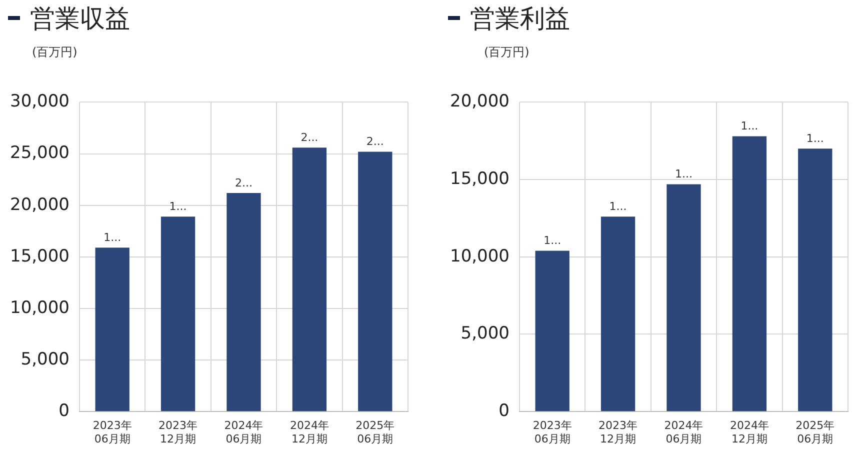 The height and width of the screenshot is (454, 853). I want to click on chart-title: 営業収益, so click(80, 19).